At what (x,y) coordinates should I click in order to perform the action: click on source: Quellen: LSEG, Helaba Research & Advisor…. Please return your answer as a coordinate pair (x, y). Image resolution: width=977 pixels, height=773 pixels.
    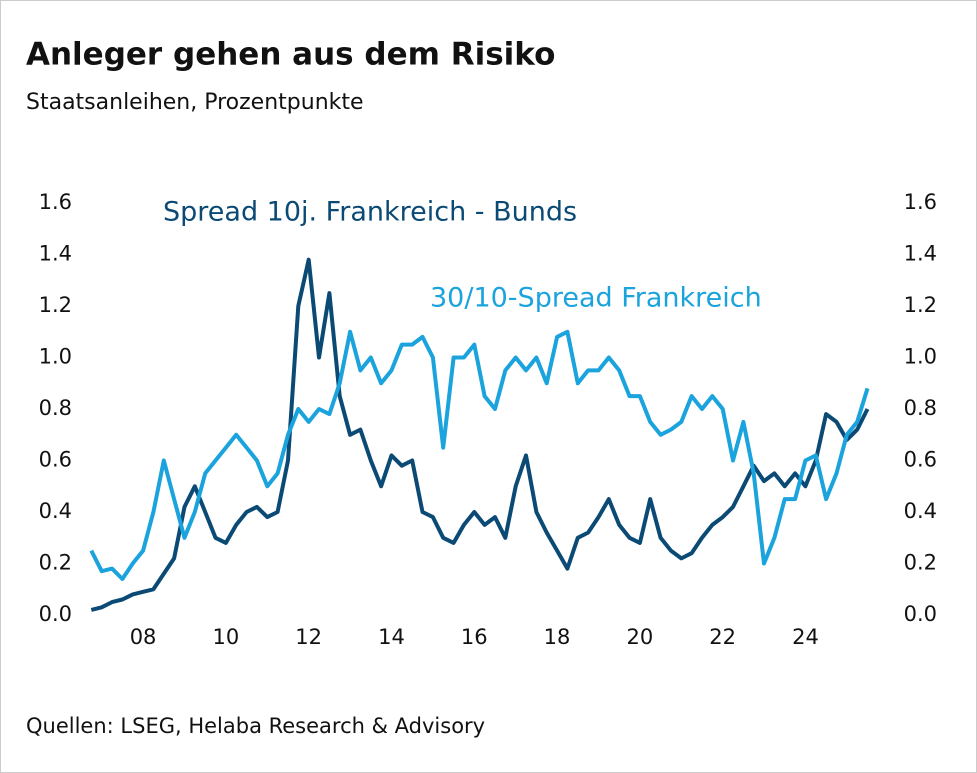
    Looking at the image, I should click on (255, 726).